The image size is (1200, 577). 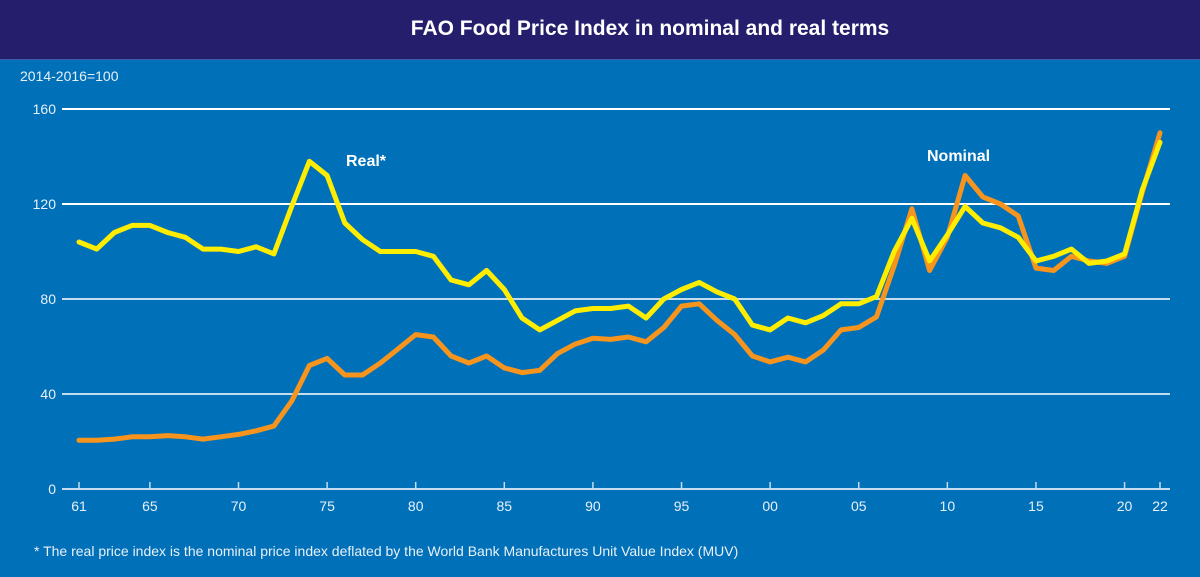 What do you see at coordinates (150, 506) in the screenshot?
I see `x-tick-label: 65` at bounding box center [150, 506].